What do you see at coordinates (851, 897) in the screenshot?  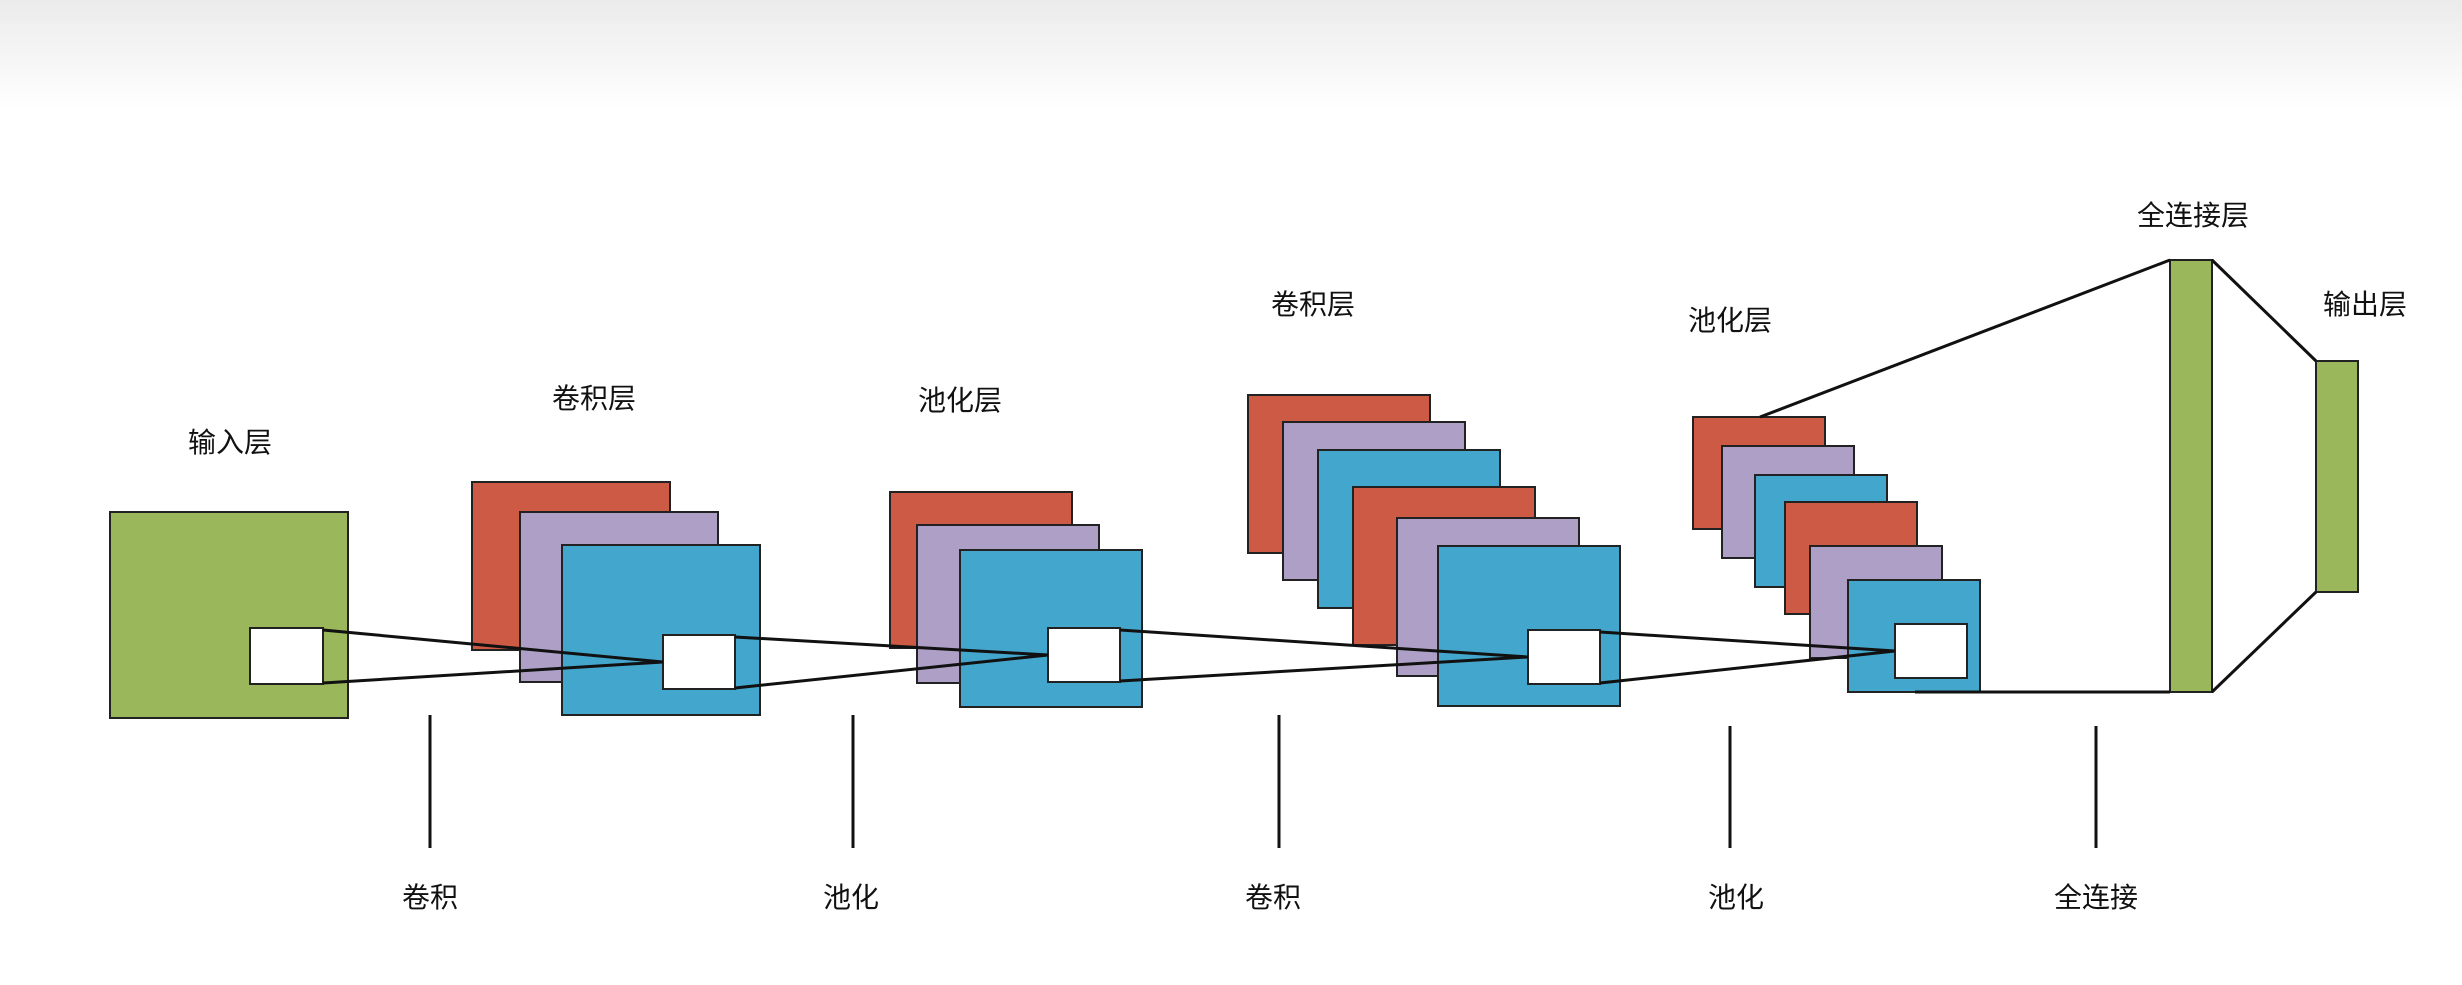 I see `label-op-pool1: 池化` at bounding box center [851, 897].